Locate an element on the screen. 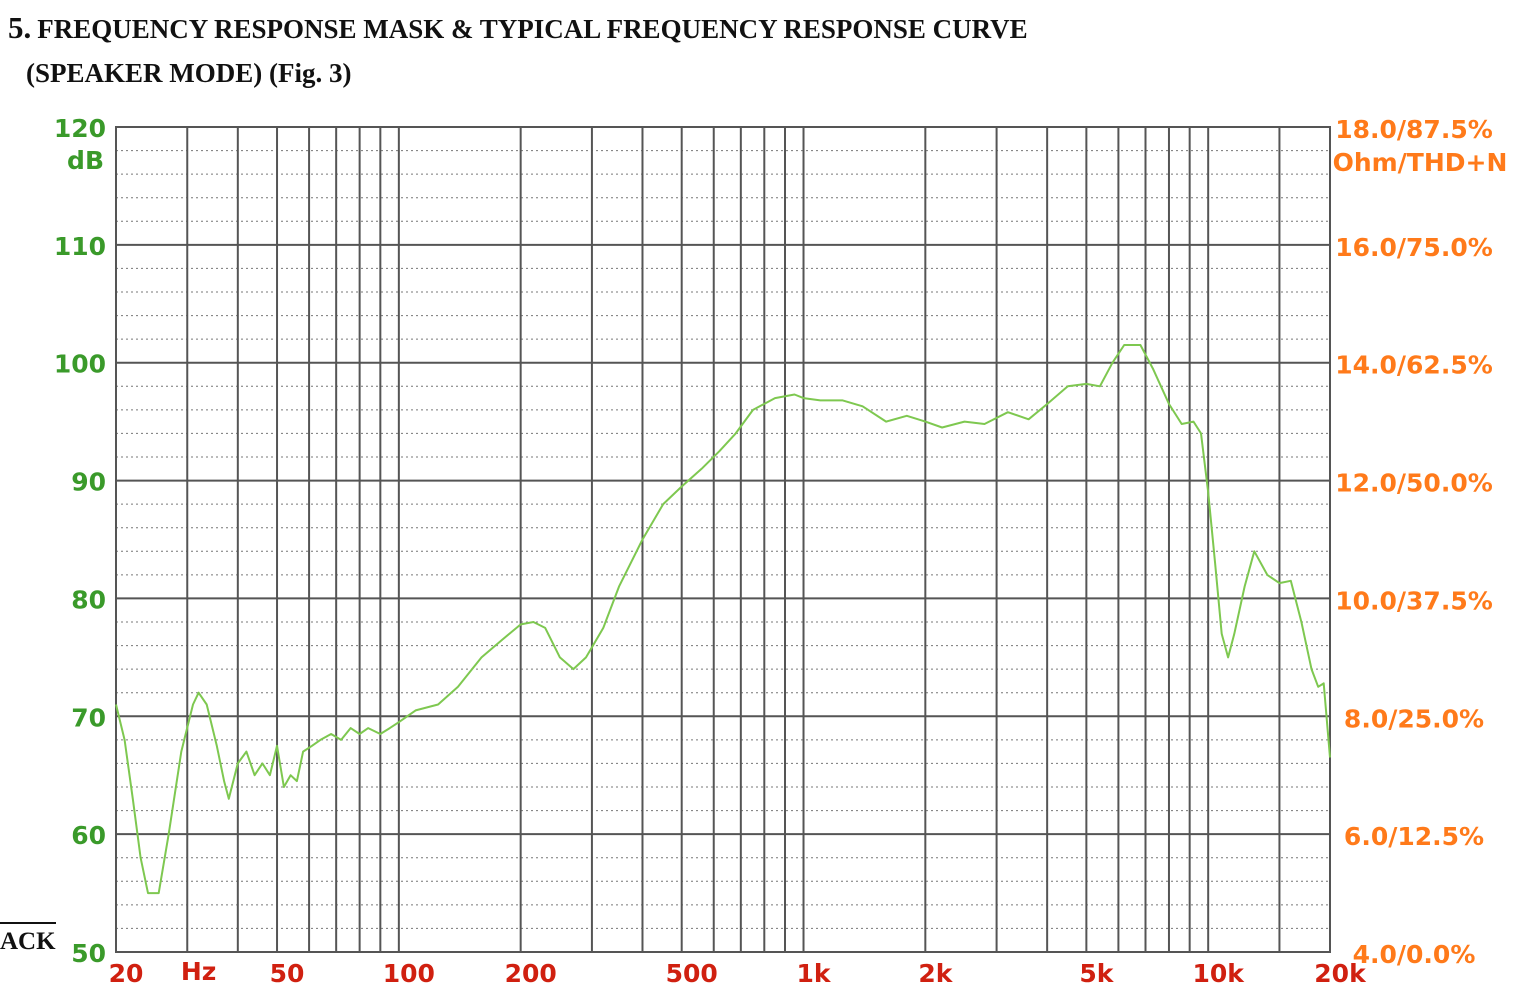  x-axis-tick-label: 20 is located at coordinates (126, 973).